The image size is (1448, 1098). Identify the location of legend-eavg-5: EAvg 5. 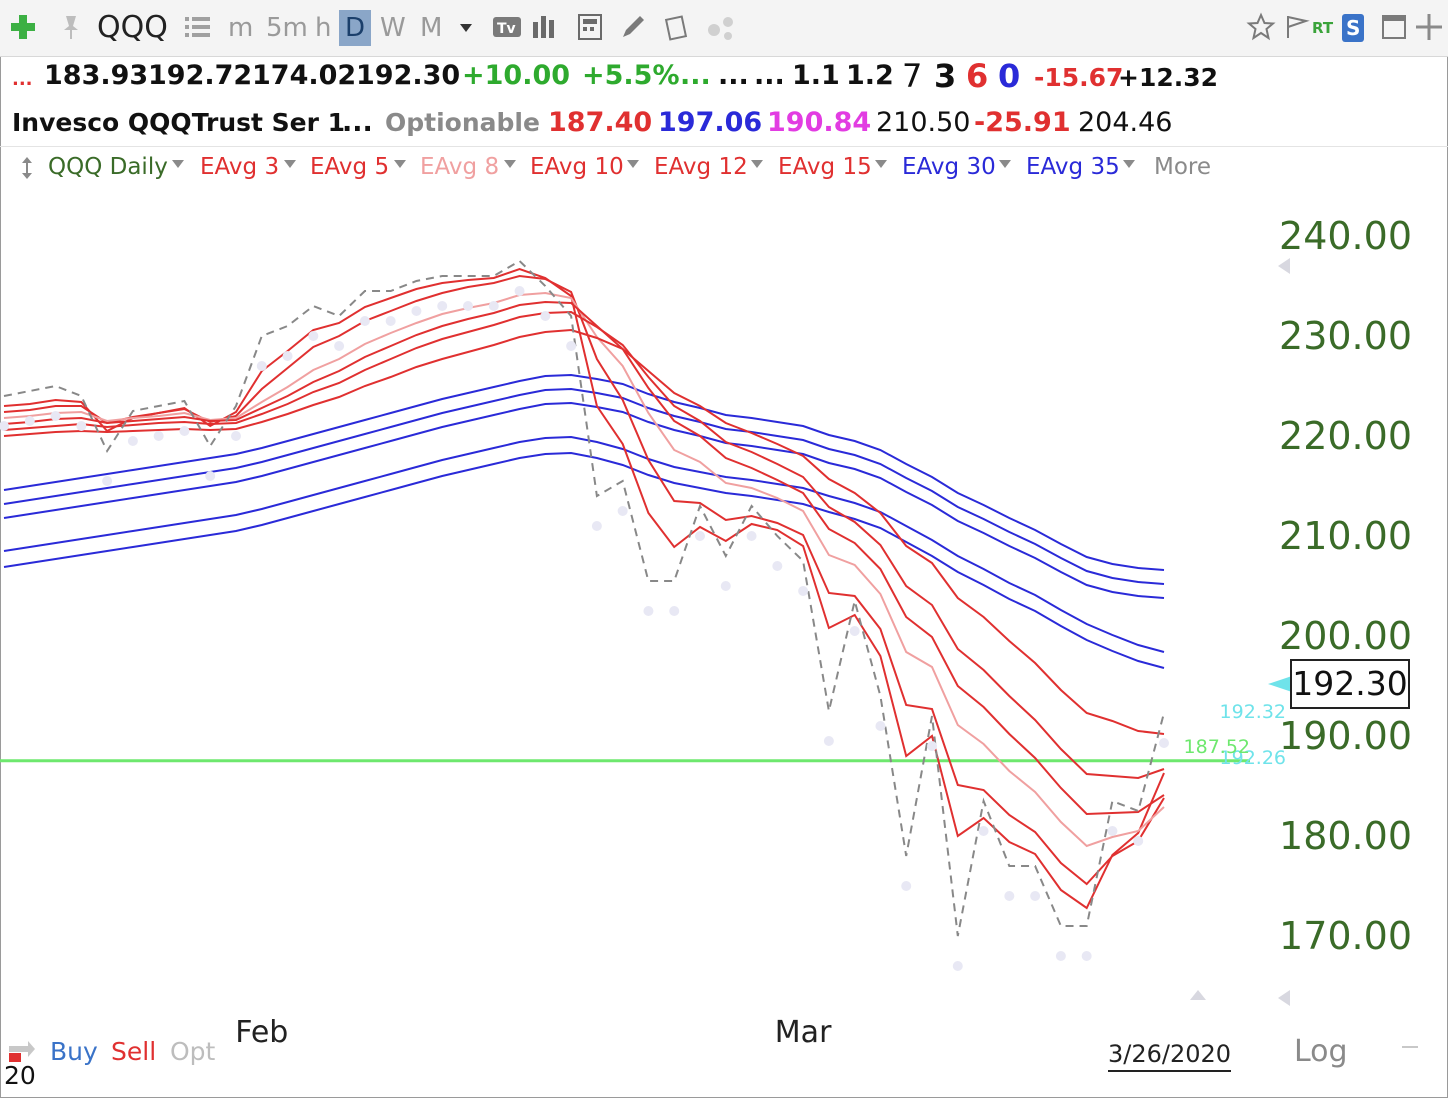
(350, 167).